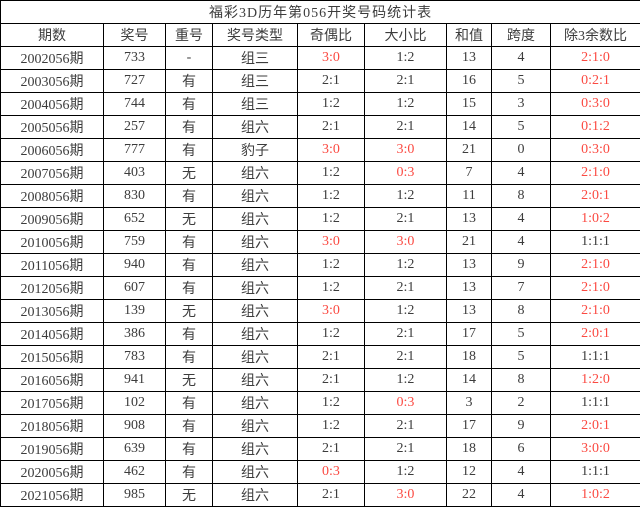 Image resolution: width=640 pixels, height=507 pixels. Describe the element at coordinates (52, 426) in the screenshot. I see `cell-period: 2018056期` at that location.